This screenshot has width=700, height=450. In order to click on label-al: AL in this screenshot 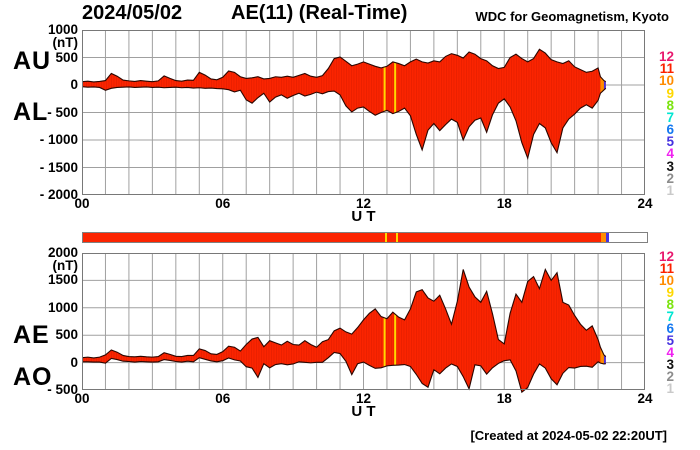, I will do `click(31, 112)`.